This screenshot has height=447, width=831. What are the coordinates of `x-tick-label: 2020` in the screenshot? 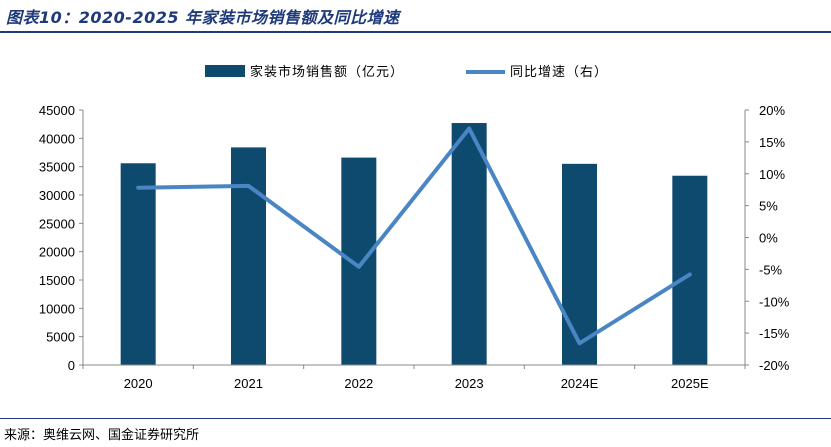 It's located at (138, 383).